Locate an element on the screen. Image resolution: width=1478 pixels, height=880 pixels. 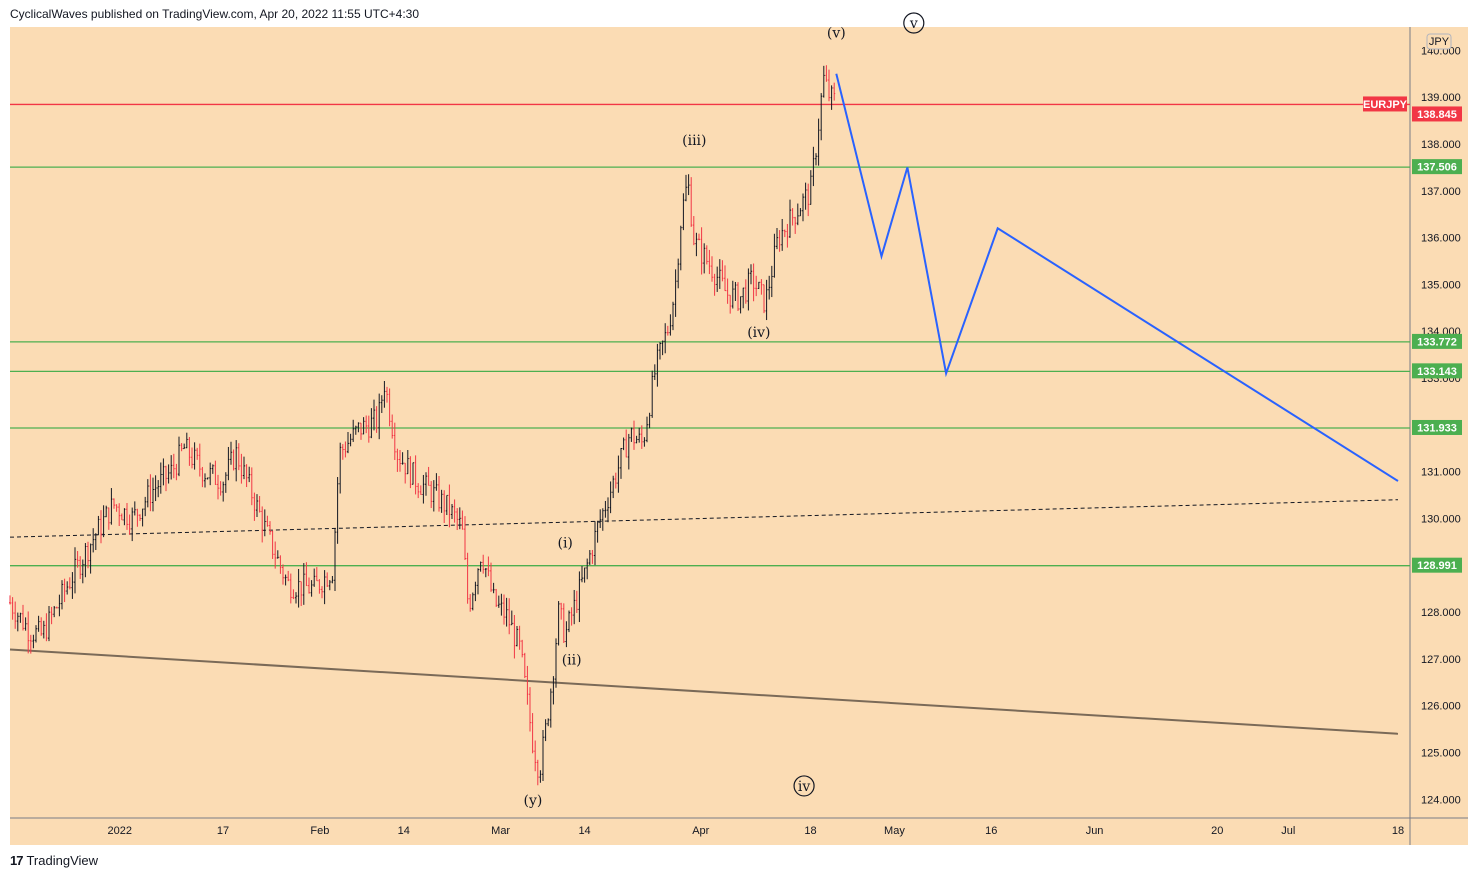
wave-label: v is located at coordinates (913, 24).